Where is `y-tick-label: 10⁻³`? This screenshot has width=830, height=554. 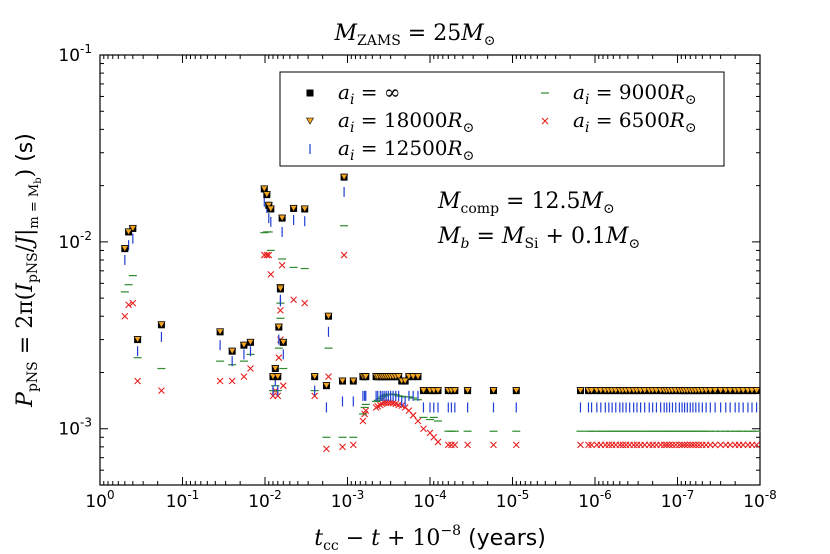
y-tick-label: 10⁻³ is located at coordinates (75, 428).